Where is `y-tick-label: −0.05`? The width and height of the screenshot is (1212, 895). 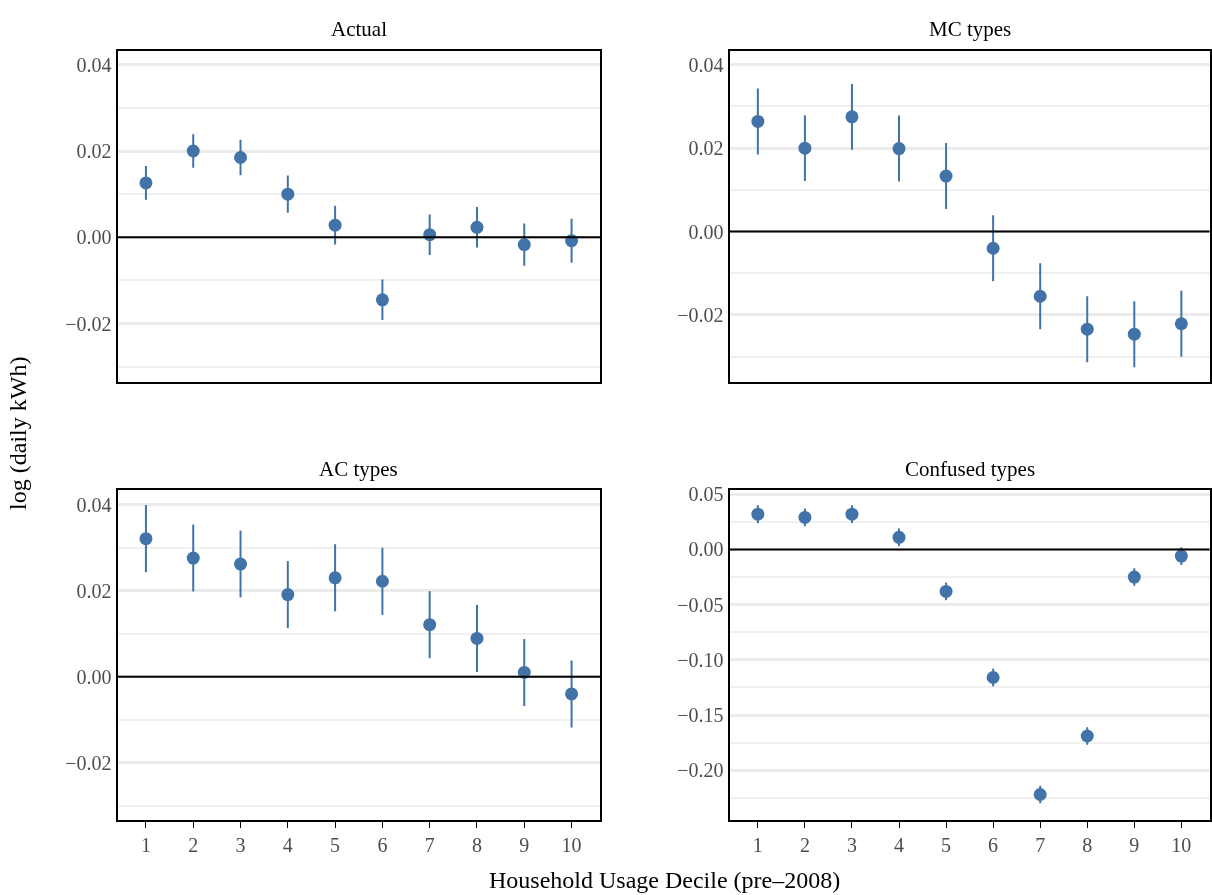 y-tick-label: −0.05 is located at coordinates (700, 604).